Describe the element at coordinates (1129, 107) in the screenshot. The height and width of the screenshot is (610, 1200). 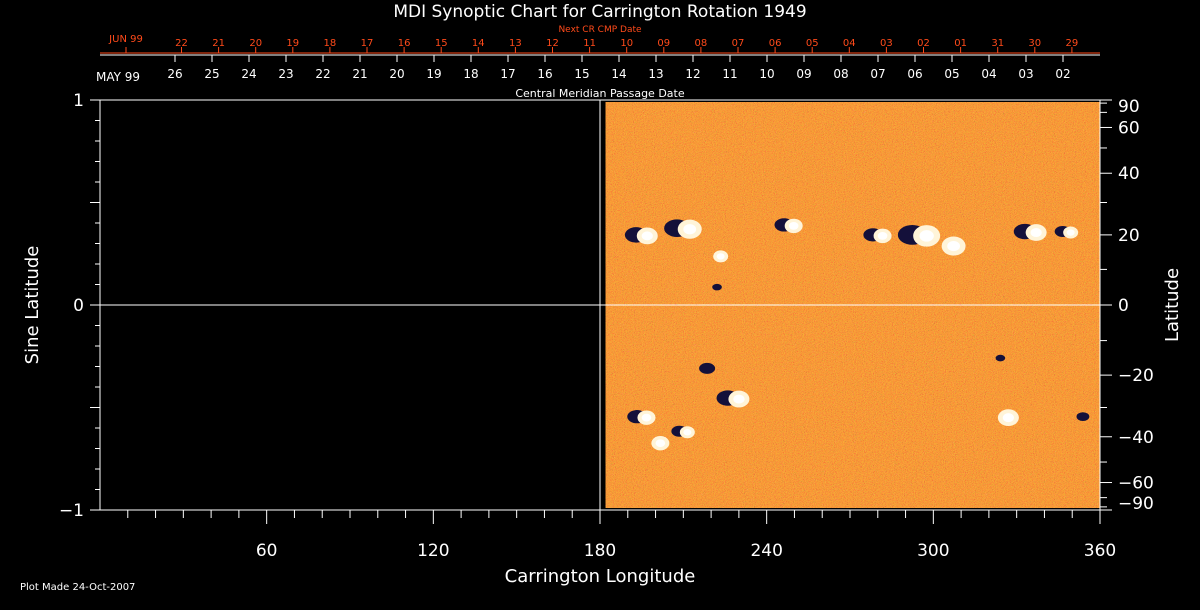
I see `y2-tick-label: 90` at that location.